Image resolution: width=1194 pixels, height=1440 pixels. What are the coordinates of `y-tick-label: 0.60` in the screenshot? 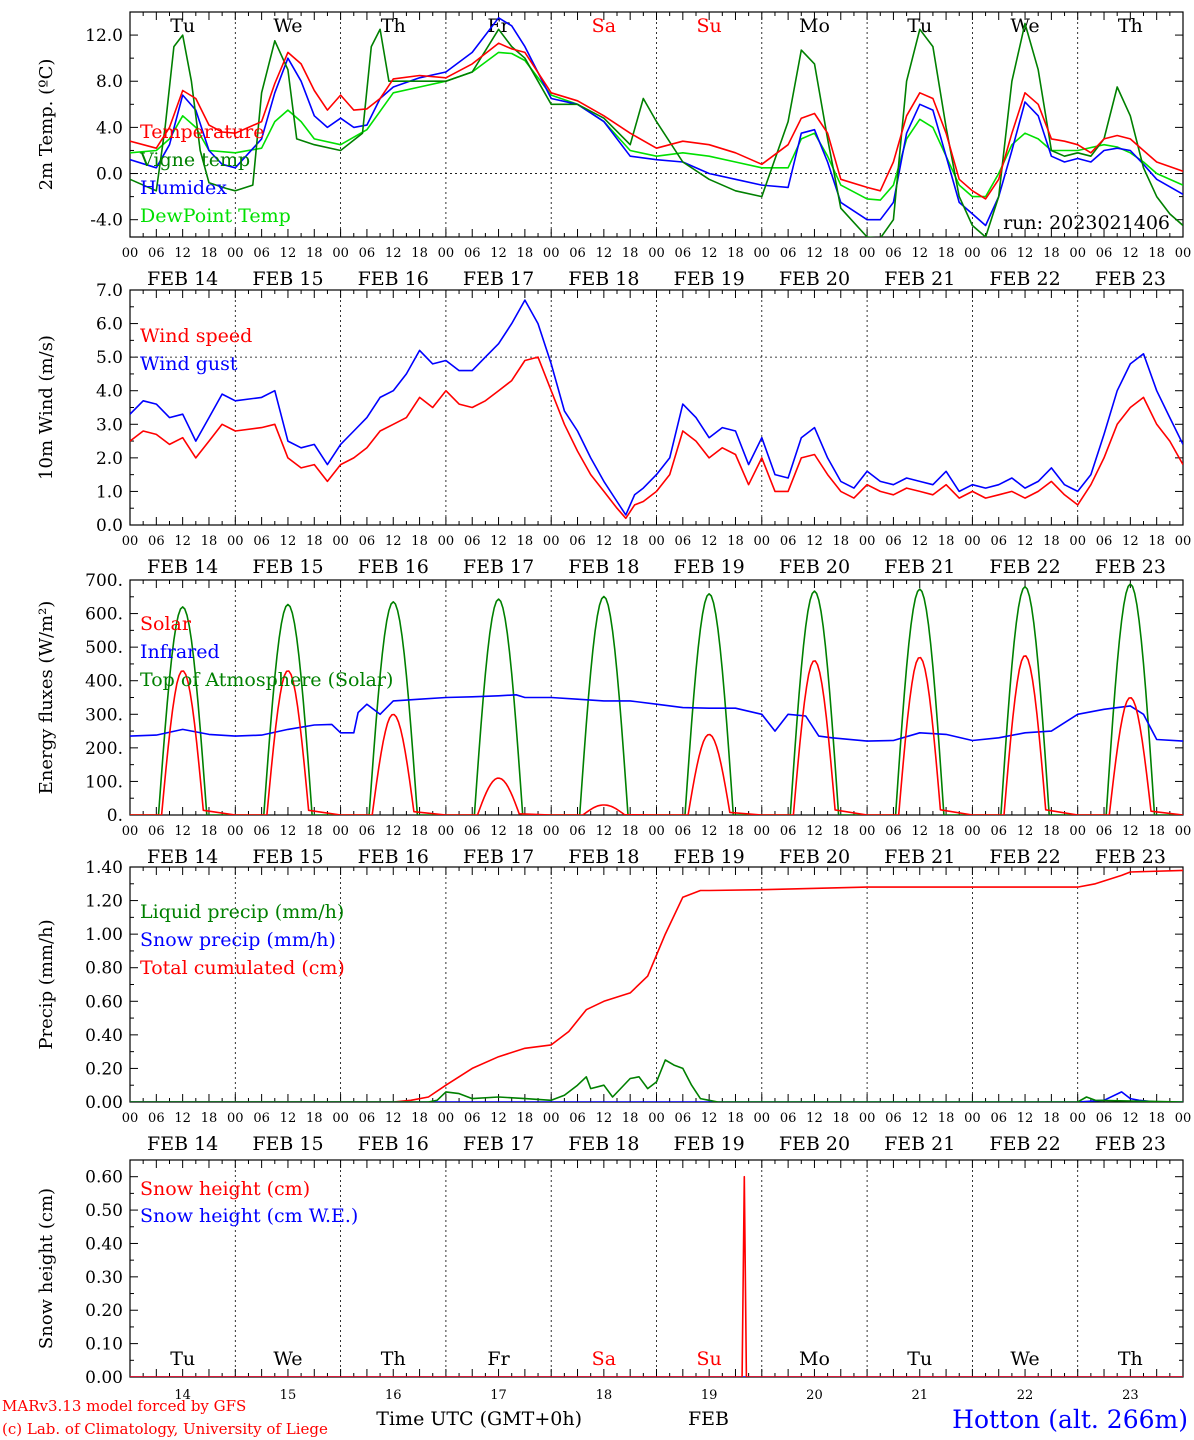 It's located at (104, 1178).